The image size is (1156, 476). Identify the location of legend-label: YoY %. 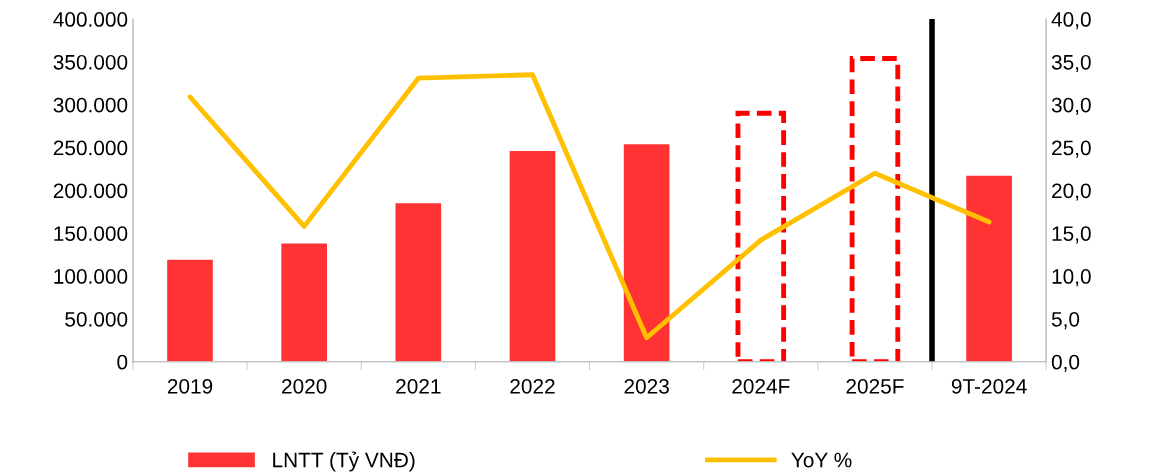
(821, 460).